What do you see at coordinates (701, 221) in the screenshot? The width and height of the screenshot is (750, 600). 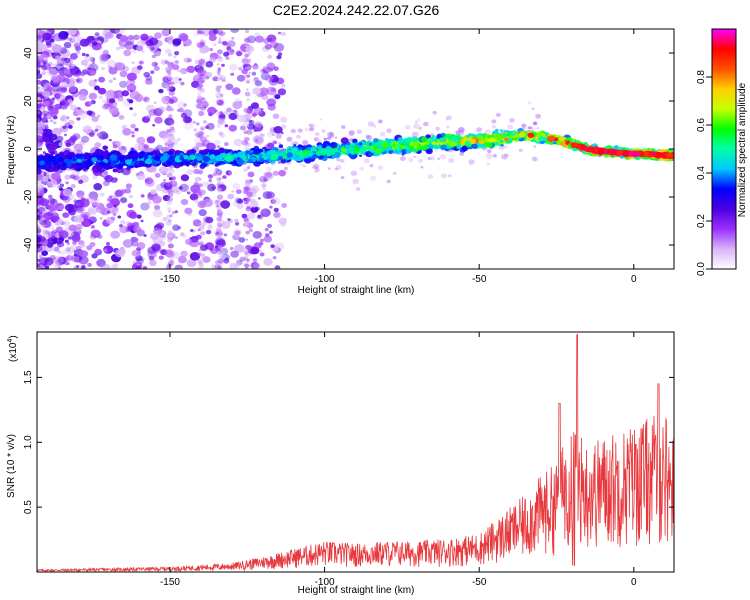 I see `colorbar-tick-label: 0.2` at bounding box center [701, 221].